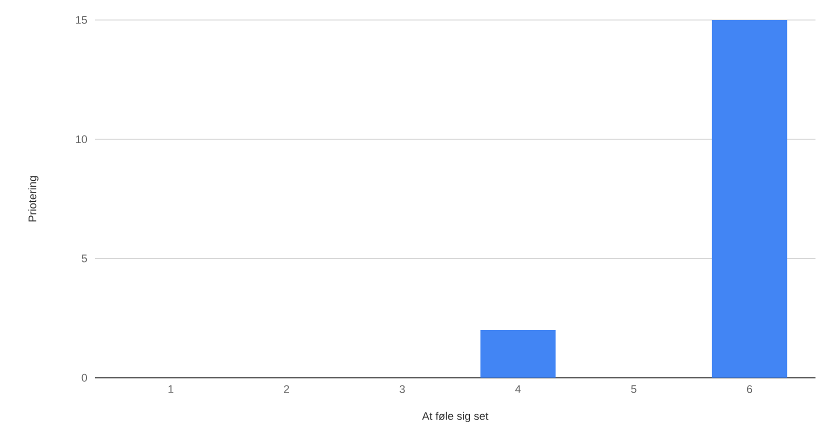  I want to click on x-axis-title: At føle sig set, so click(455, 417).